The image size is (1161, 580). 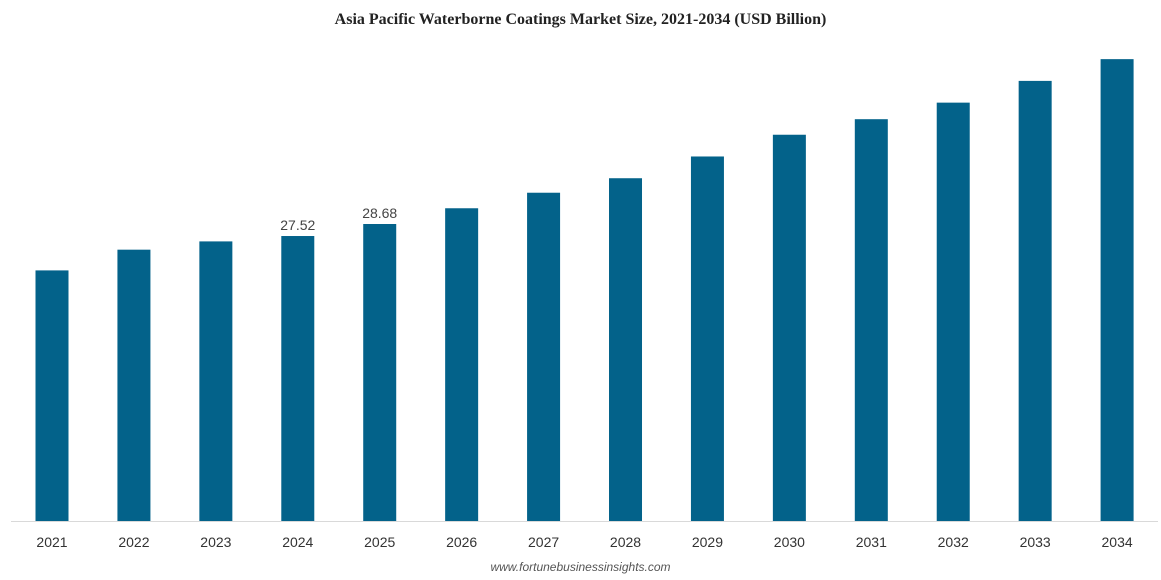 What do you see at coordinates (871, 320) in the screenshot?
I see `bar-2031` at bounding box center [871, 320].